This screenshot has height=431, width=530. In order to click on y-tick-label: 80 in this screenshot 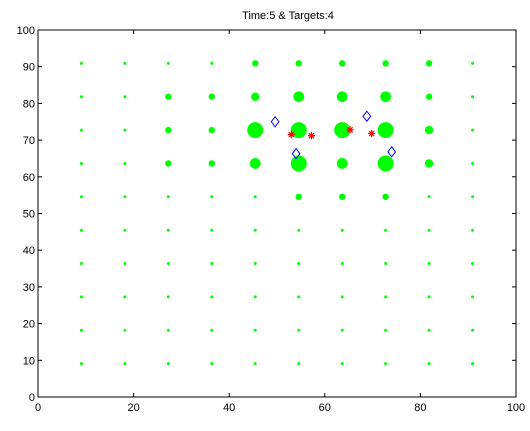, I will do `click(29, 104)`.